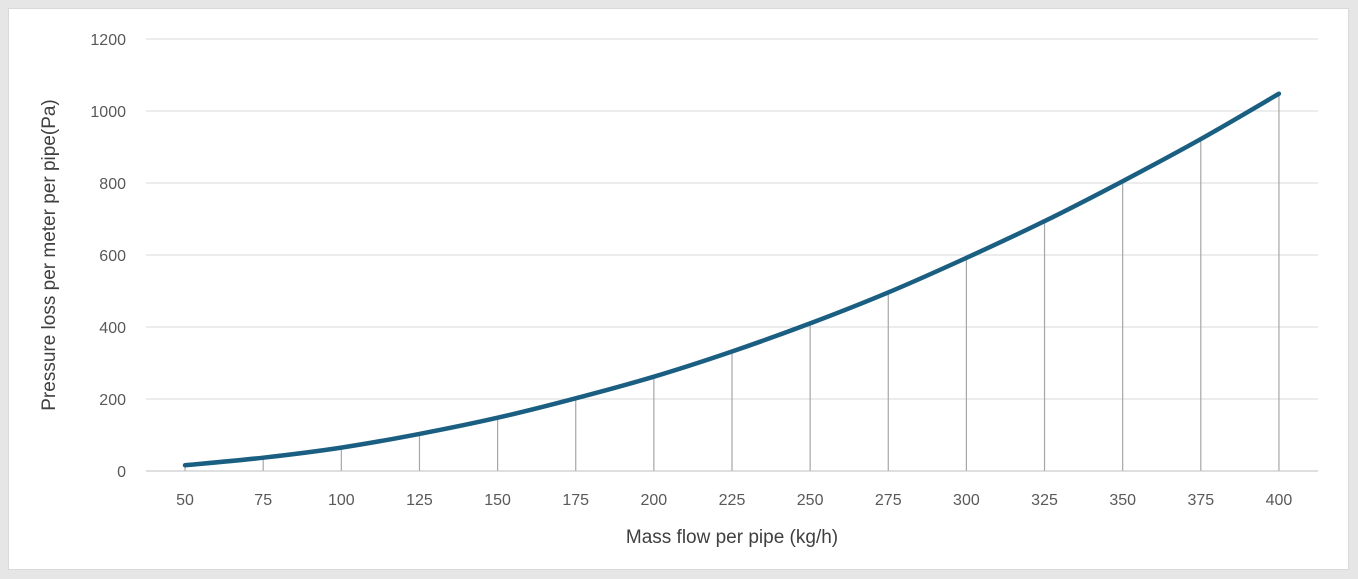 This screenshot has height=579, width=1358. I want to click on x-tick-label: 200, so click(654, 500).